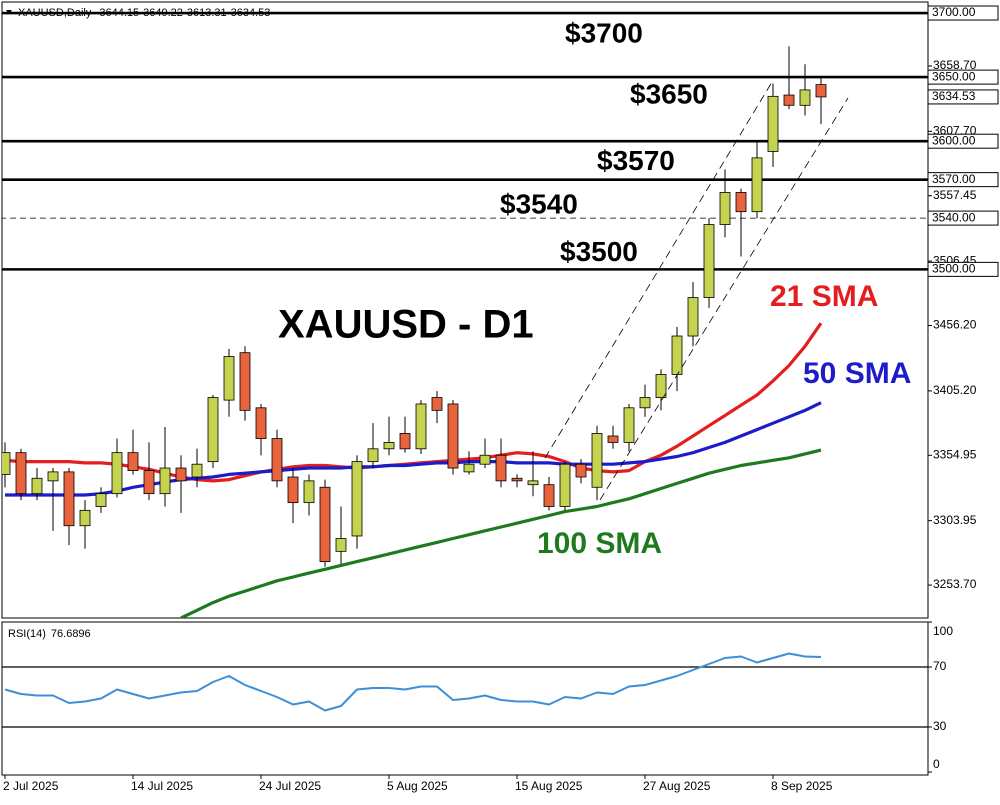 The width and height of the screenshot is (1000, 805). I want to click on sma-label: 100 SMA, so click(599, 543).